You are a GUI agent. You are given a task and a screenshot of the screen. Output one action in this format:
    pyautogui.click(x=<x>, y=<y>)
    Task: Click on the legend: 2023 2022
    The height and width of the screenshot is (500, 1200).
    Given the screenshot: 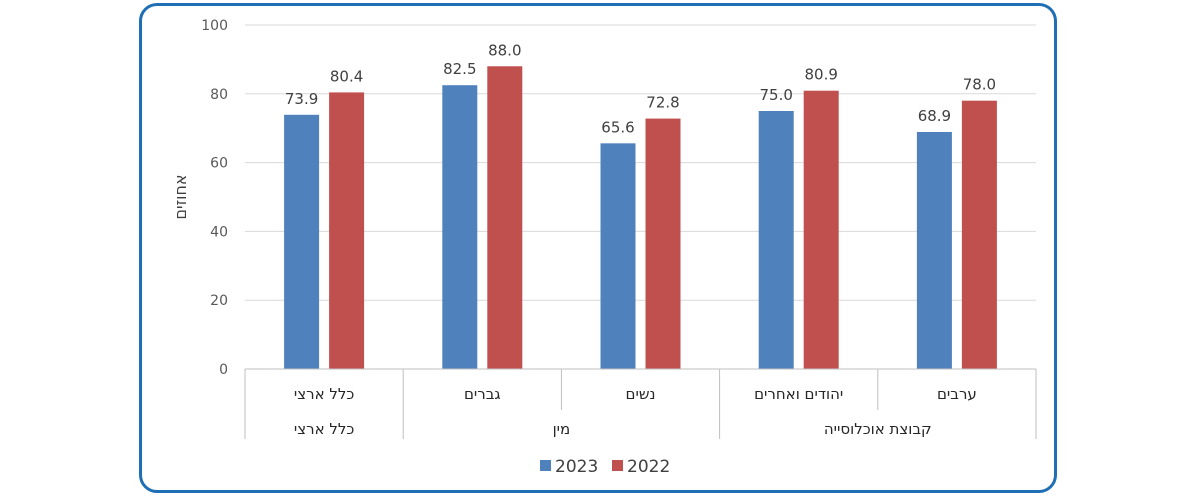 What is the action you would take?
    pyautogui.click(x=605, y=467)
    